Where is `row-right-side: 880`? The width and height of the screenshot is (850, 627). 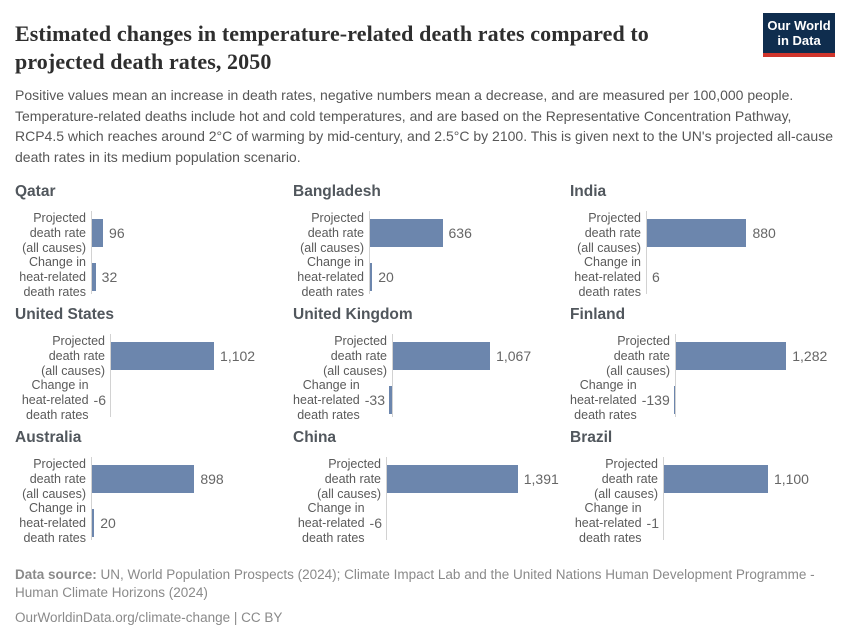
row-right-side: 880 is located at coordinates (711, 233).